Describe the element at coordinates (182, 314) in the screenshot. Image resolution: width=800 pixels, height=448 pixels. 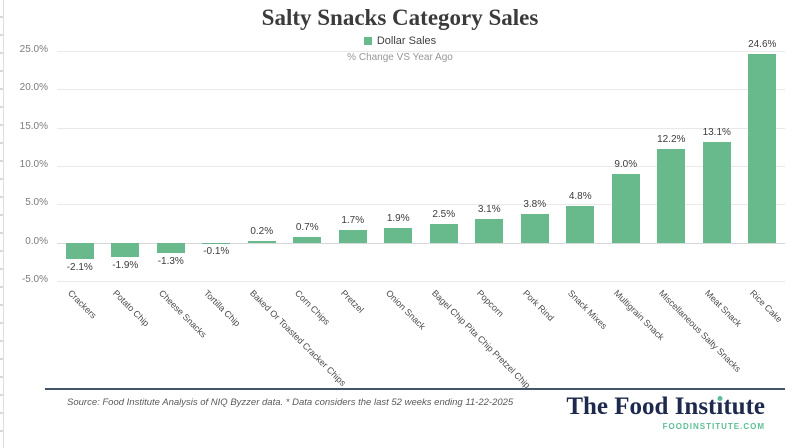
I see `x-axis-category-label: Cheese Snacks` at that location.